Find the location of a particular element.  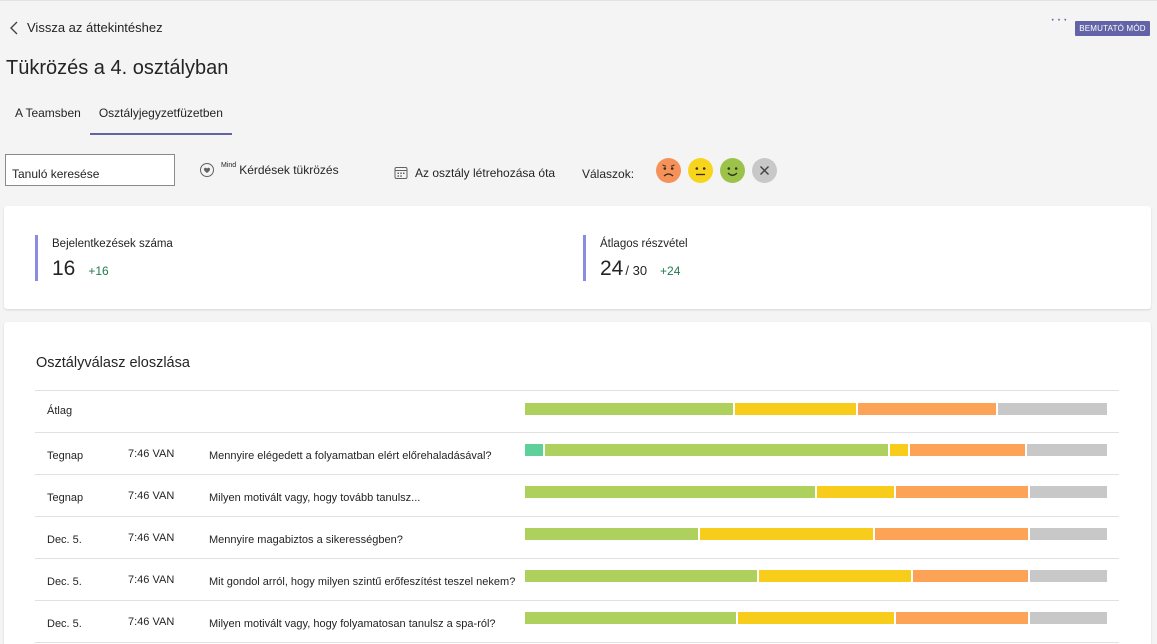

participation-label: Átlagos részvétel is located at coordinates (644, 244).